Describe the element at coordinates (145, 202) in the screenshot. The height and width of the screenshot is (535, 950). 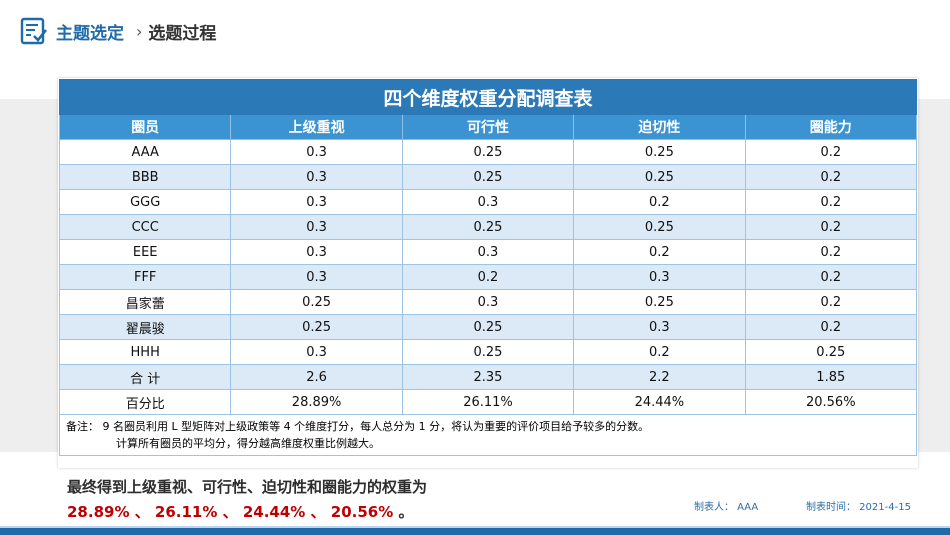
I see `member-cell: GGG` at that location.